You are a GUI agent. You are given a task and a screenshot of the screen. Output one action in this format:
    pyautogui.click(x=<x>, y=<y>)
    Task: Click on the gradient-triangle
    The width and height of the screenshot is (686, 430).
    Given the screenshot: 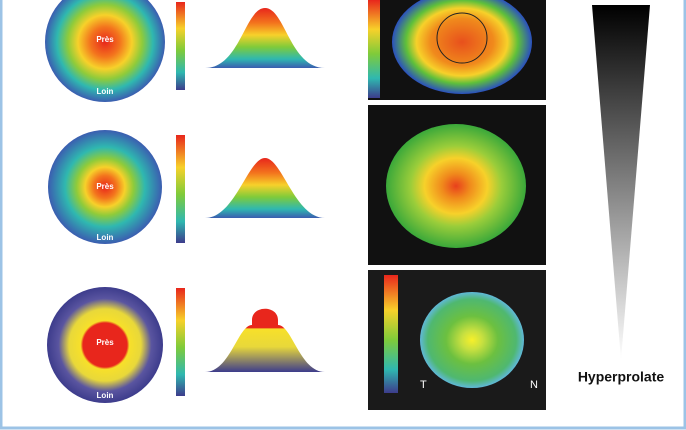 What is the action you would take?
    pyautogui.click(x=621, y=182)
    